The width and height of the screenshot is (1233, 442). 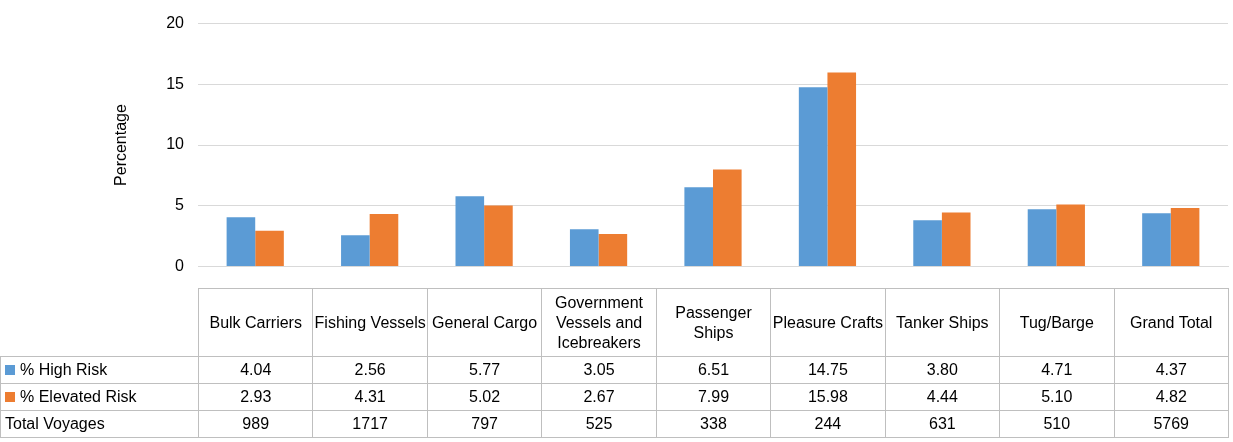 I want to click on x-tick-label: General Cargo, so click(x=484, y=322).